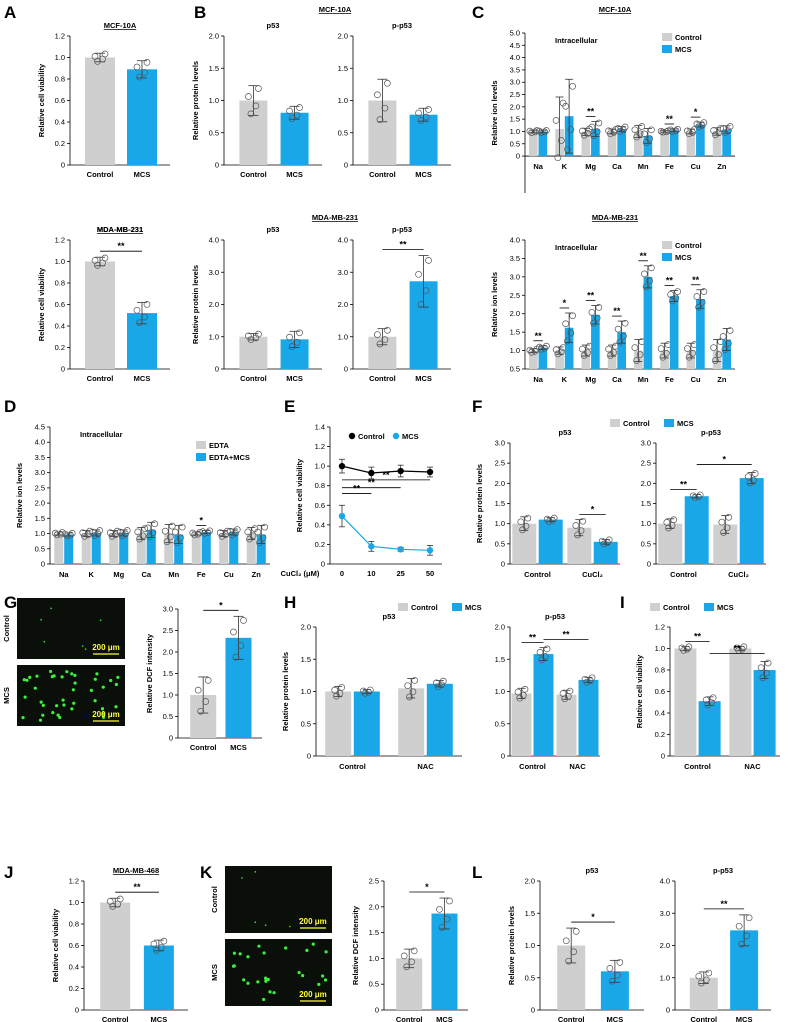  What do you see at coordinates (374, 932) in the screenshot?
I see `K-y-tick-label: 1.5` at bounding box center [374, 932].